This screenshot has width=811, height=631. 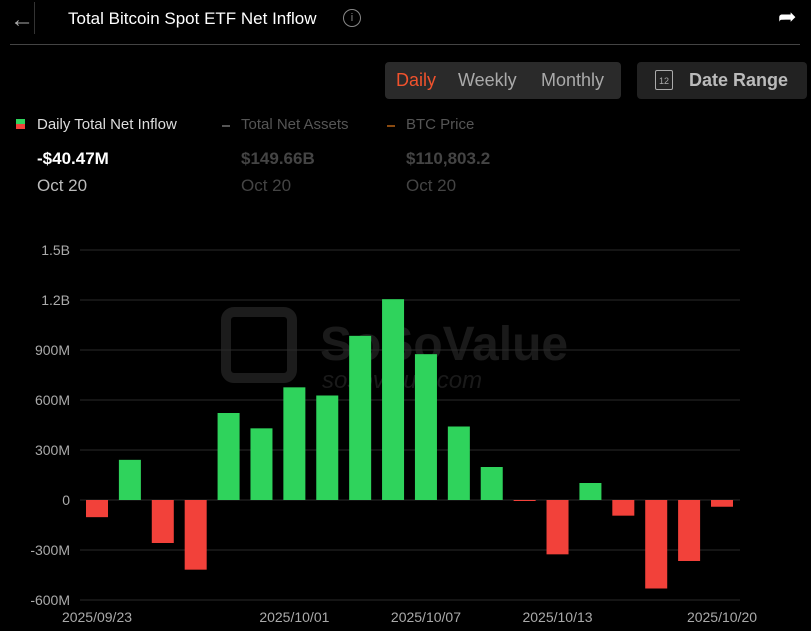 What do you see at coordinates (689, 530) in the screenshot?
I see `bar-2025/10/17` at bounding box center [689, 530].